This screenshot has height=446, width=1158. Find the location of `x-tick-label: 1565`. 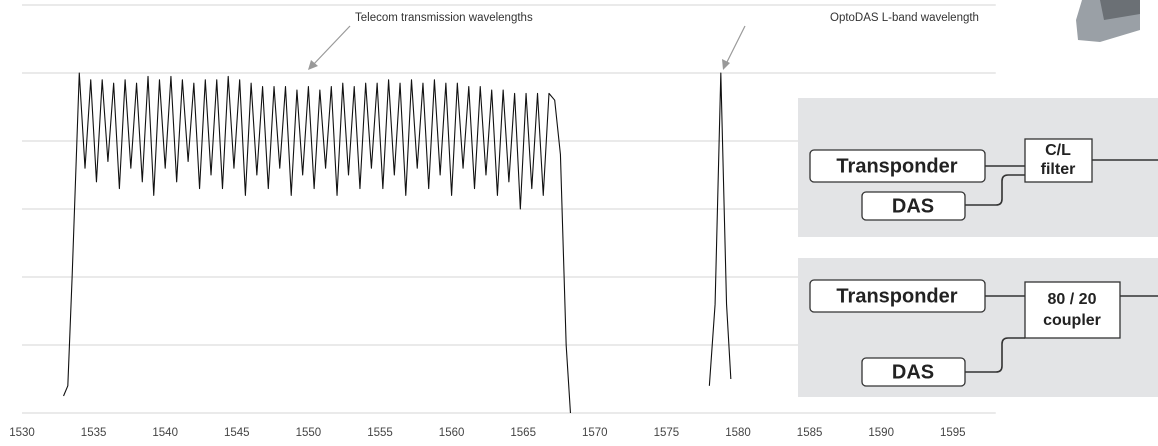

x-tick-label: 1565 is located at coordinates (523, 433).